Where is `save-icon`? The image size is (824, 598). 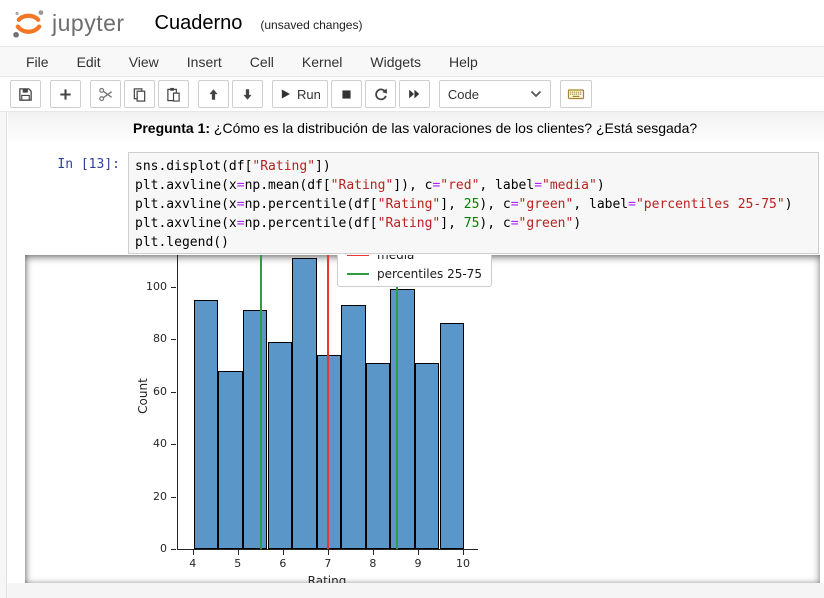 save-icon is located at coordinates (25, 94).